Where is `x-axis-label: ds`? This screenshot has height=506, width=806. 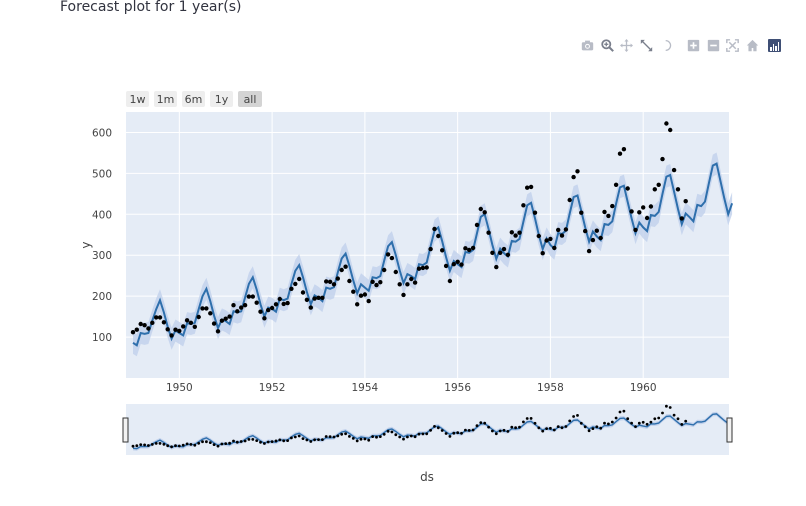 x-axis-label: ds is located at coordinates (427, 477).